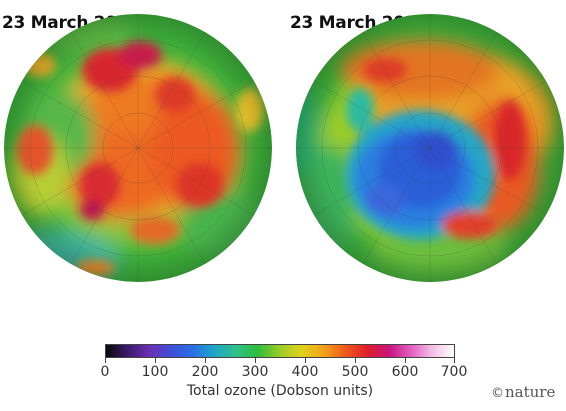  What do you see at coordinates (530, 392) in the screenshot?
I see `nature-wordmark: nature` at bounding box center [530, 392].